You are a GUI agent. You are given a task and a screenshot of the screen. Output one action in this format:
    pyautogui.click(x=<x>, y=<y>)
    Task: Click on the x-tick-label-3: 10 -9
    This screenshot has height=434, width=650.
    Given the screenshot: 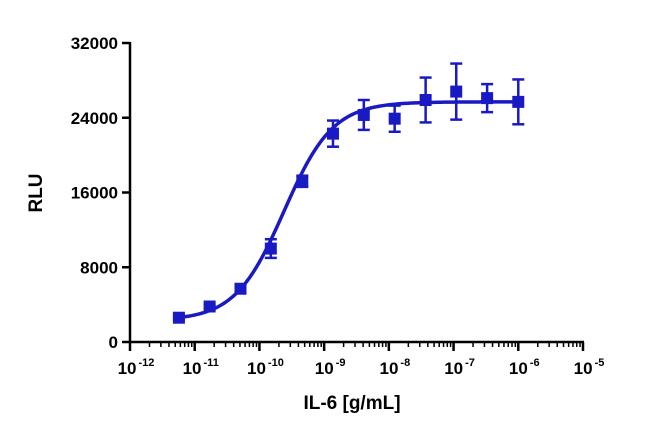 What is the action you would take?
    pyautogui.click(x=330, y=367)
    